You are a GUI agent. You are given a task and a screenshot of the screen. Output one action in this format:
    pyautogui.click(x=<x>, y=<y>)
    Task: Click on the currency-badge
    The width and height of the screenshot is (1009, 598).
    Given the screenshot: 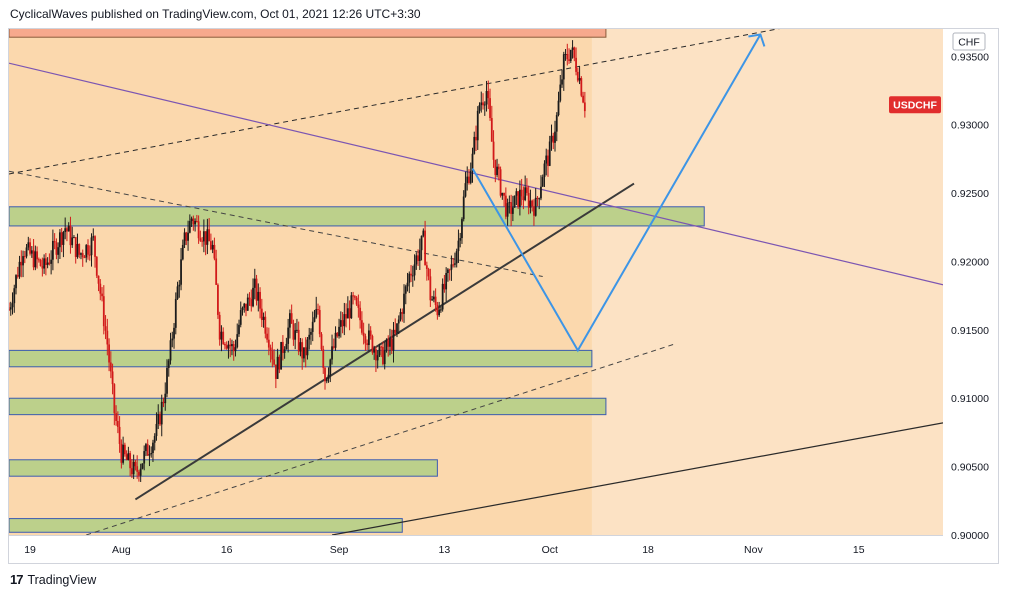 What is the action you would take?
    pyautogui.click(x=969, y=41)
    